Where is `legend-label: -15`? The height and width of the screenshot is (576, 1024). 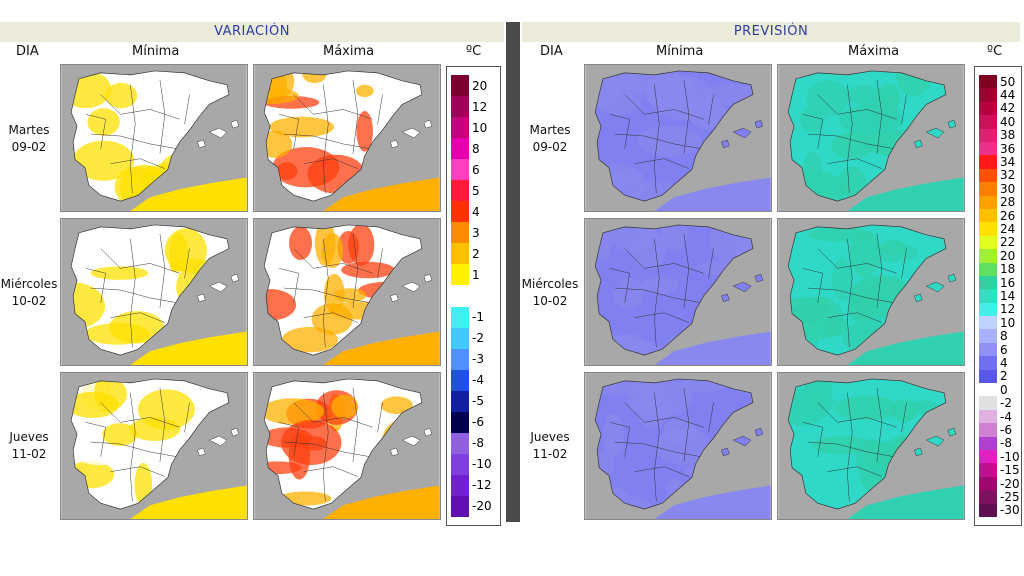
legend-label: -15 is located at coordinates (1010, 470).